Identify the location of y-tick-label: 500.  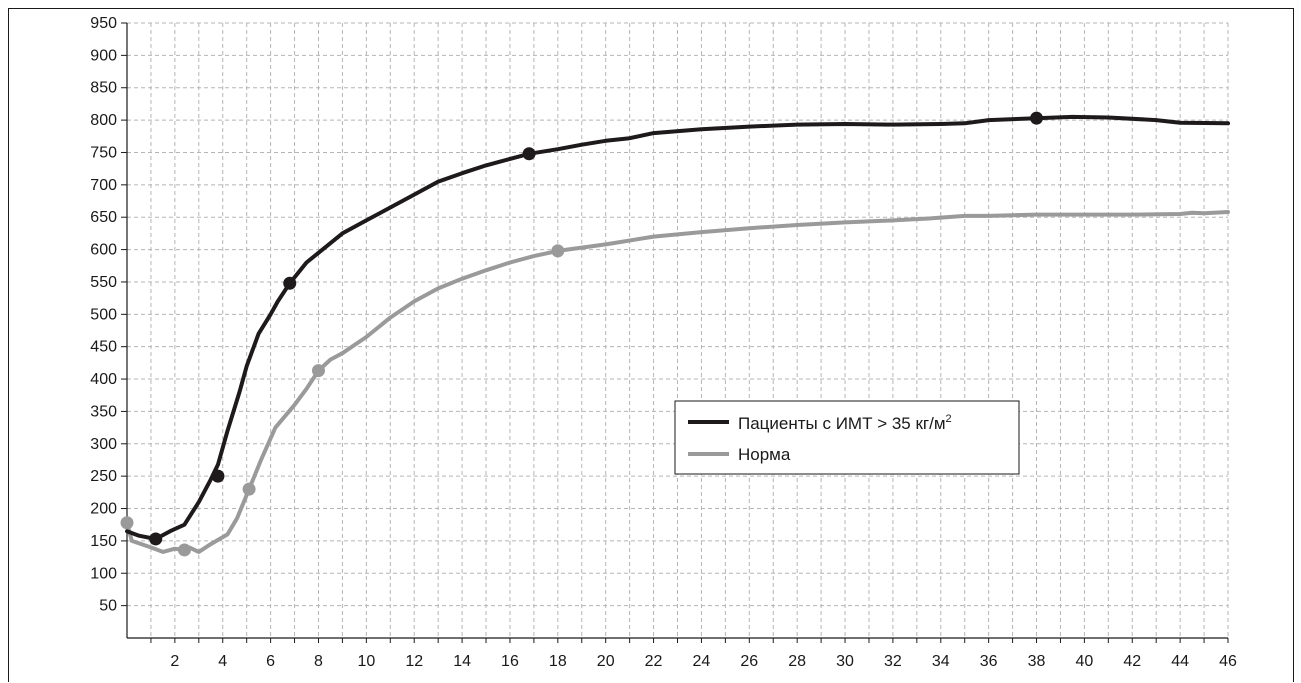
(103, 314).